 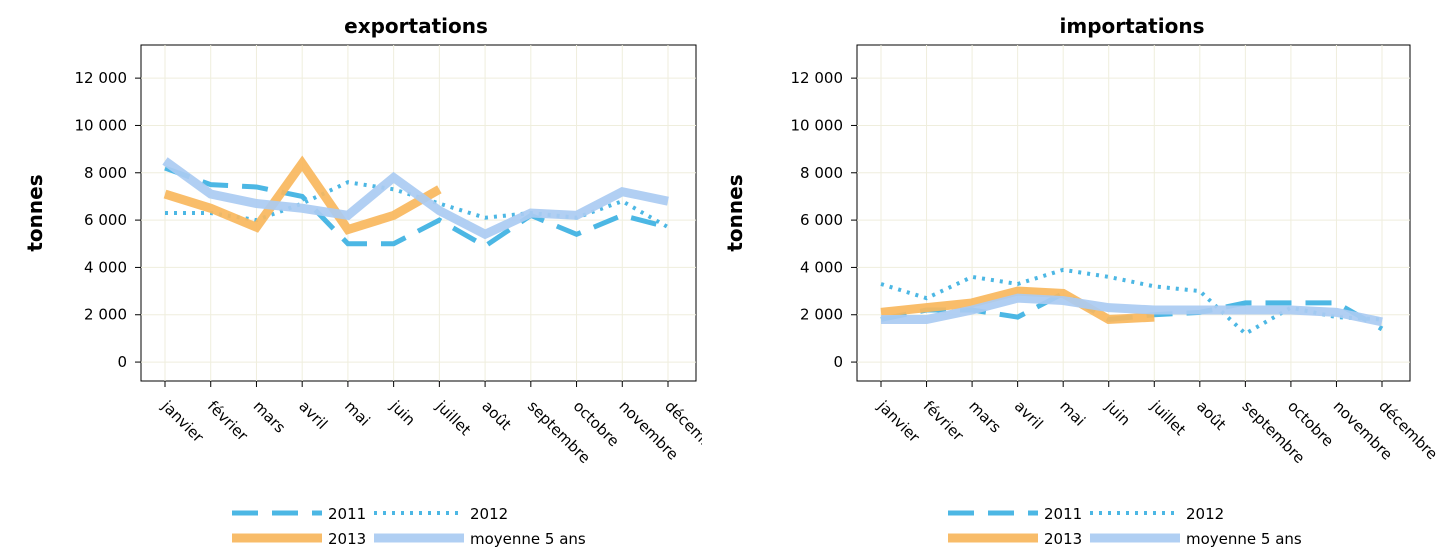 What do you see at coordinates (416, 26) in the screenshot?
I see `chart-title: exportations` at bounding box center [416, 26].